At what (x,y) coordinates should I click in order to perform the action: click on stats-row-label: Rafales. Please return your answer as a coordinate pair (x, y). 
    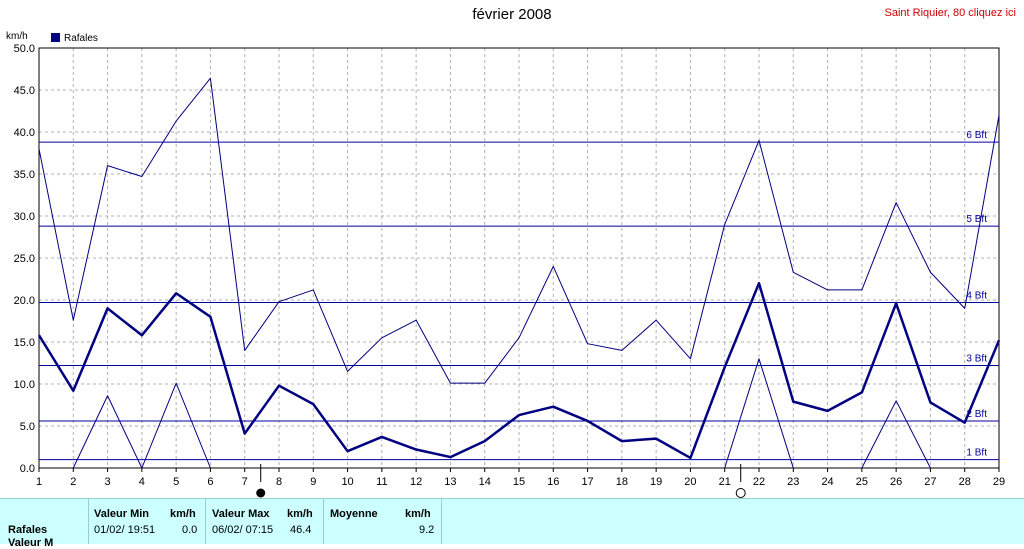
    Looking at the image, I should click on (28, 530).